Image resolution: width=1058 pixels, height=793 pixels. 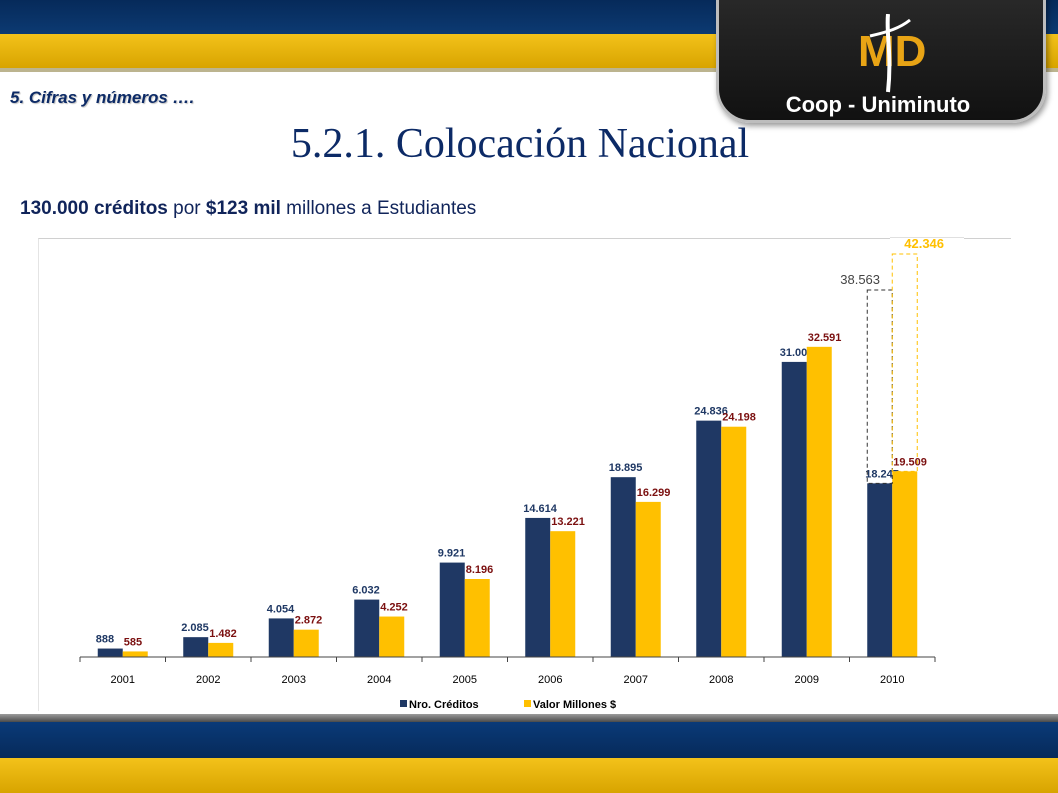 I want to click on subtitle-amount: $123 mil, so click(x=243, y=208).